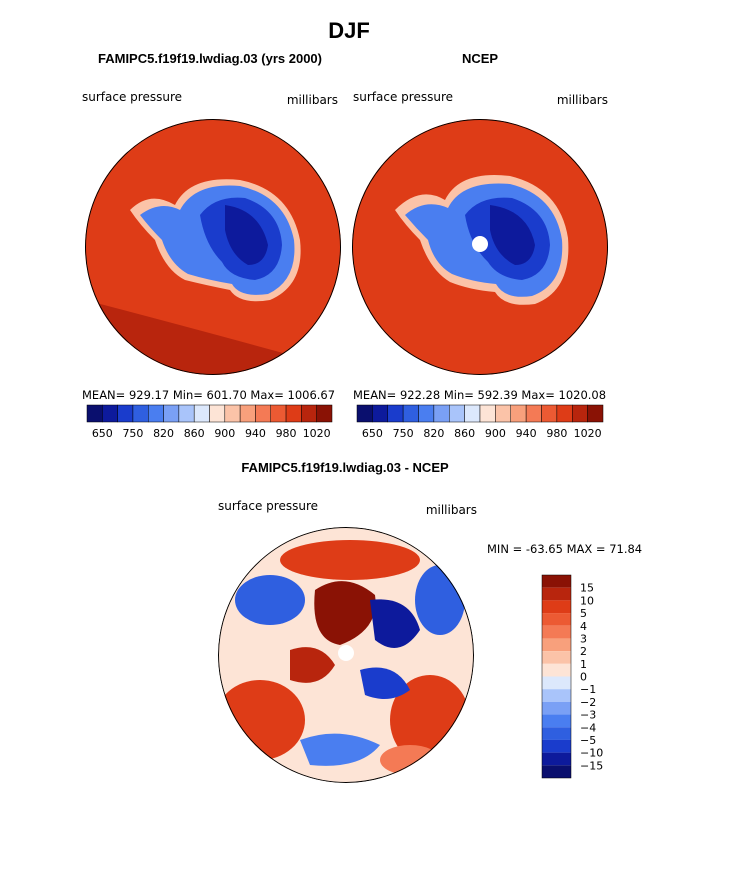 This screenshot has width=733, height=882. What do you see at coordinates (479, 395) in the screenshot?
I see `stats: MEAN= 922.28 Min= 592.39 Max= 1020.08` at bounding box center [479, 395].